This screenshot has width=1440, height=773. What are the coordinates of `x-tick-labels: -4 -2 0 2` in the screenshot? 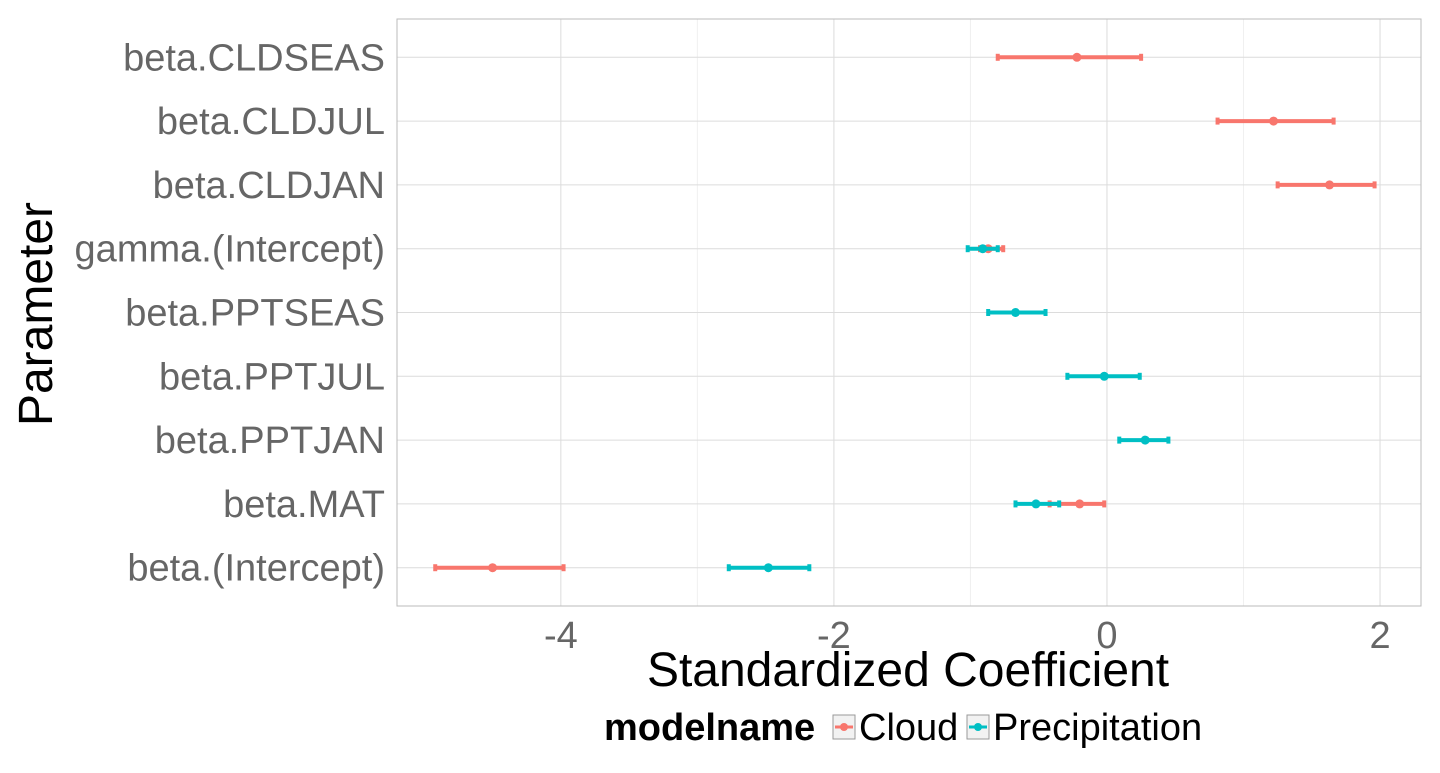 It's located at (967, 636).